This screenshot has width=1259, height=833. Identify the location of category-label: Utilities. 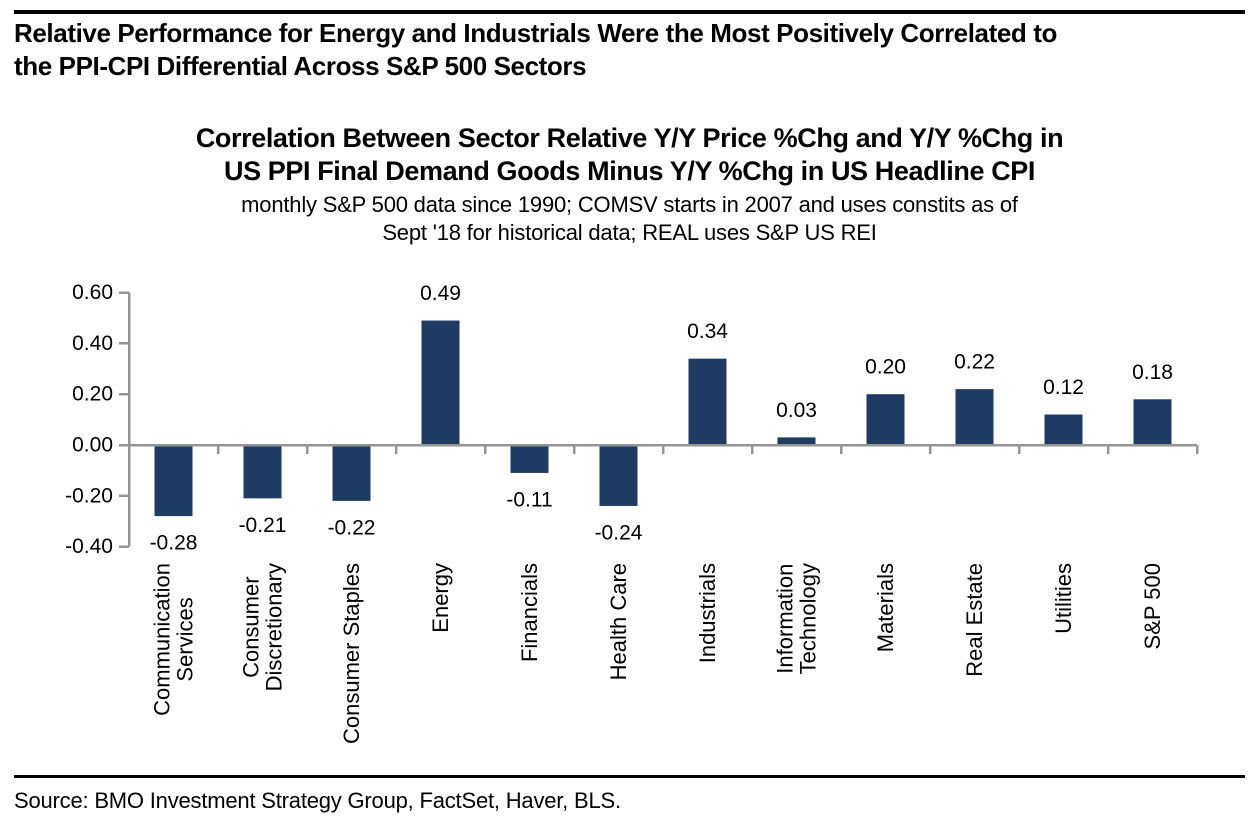
(1063, 598).